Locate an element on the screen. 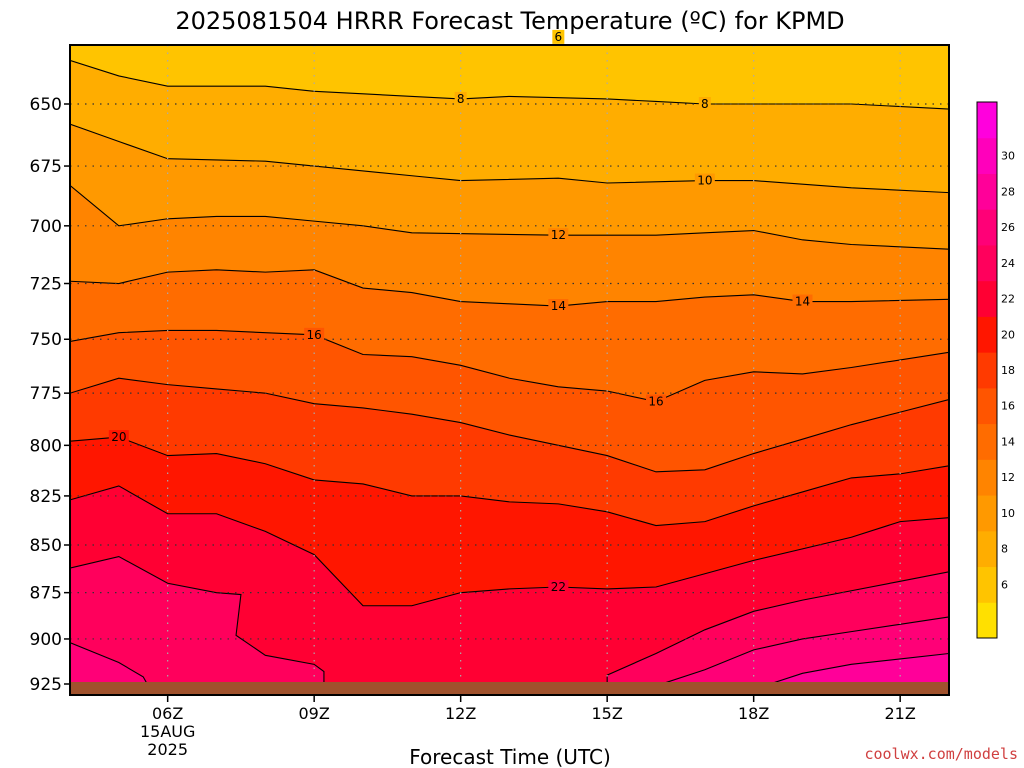 The height and width of the screenshot is (768, 1024). colorbar-tick-label: 20 is located at coordinates (1008, 334).